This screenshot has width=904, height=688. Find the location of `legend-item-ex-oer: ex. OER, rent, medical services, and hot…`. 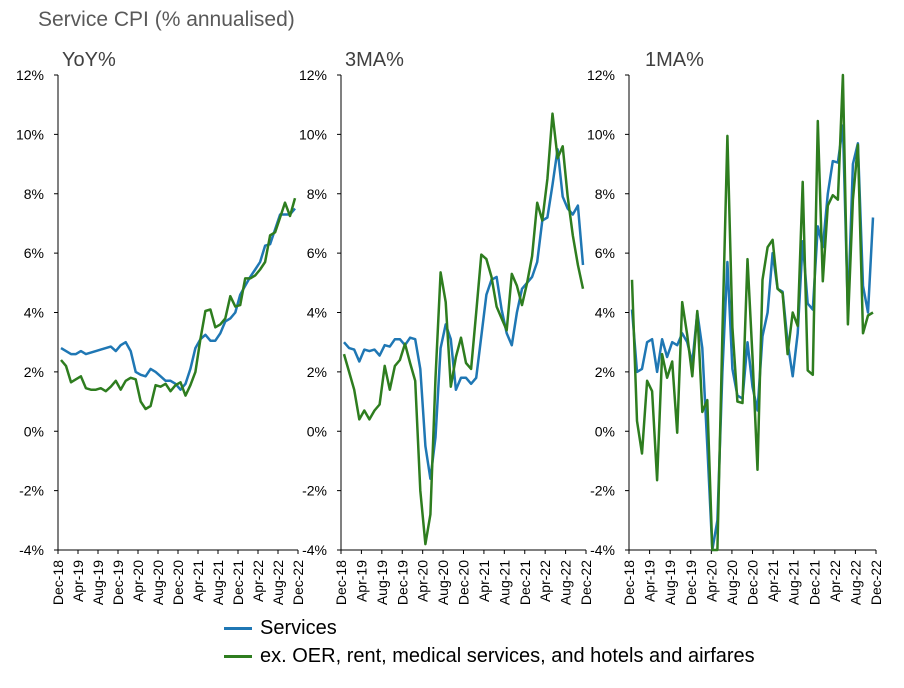

legend-item-ex-oer: ex. OER, rent, medical services, and hot… is located at coordinates (489, 656).